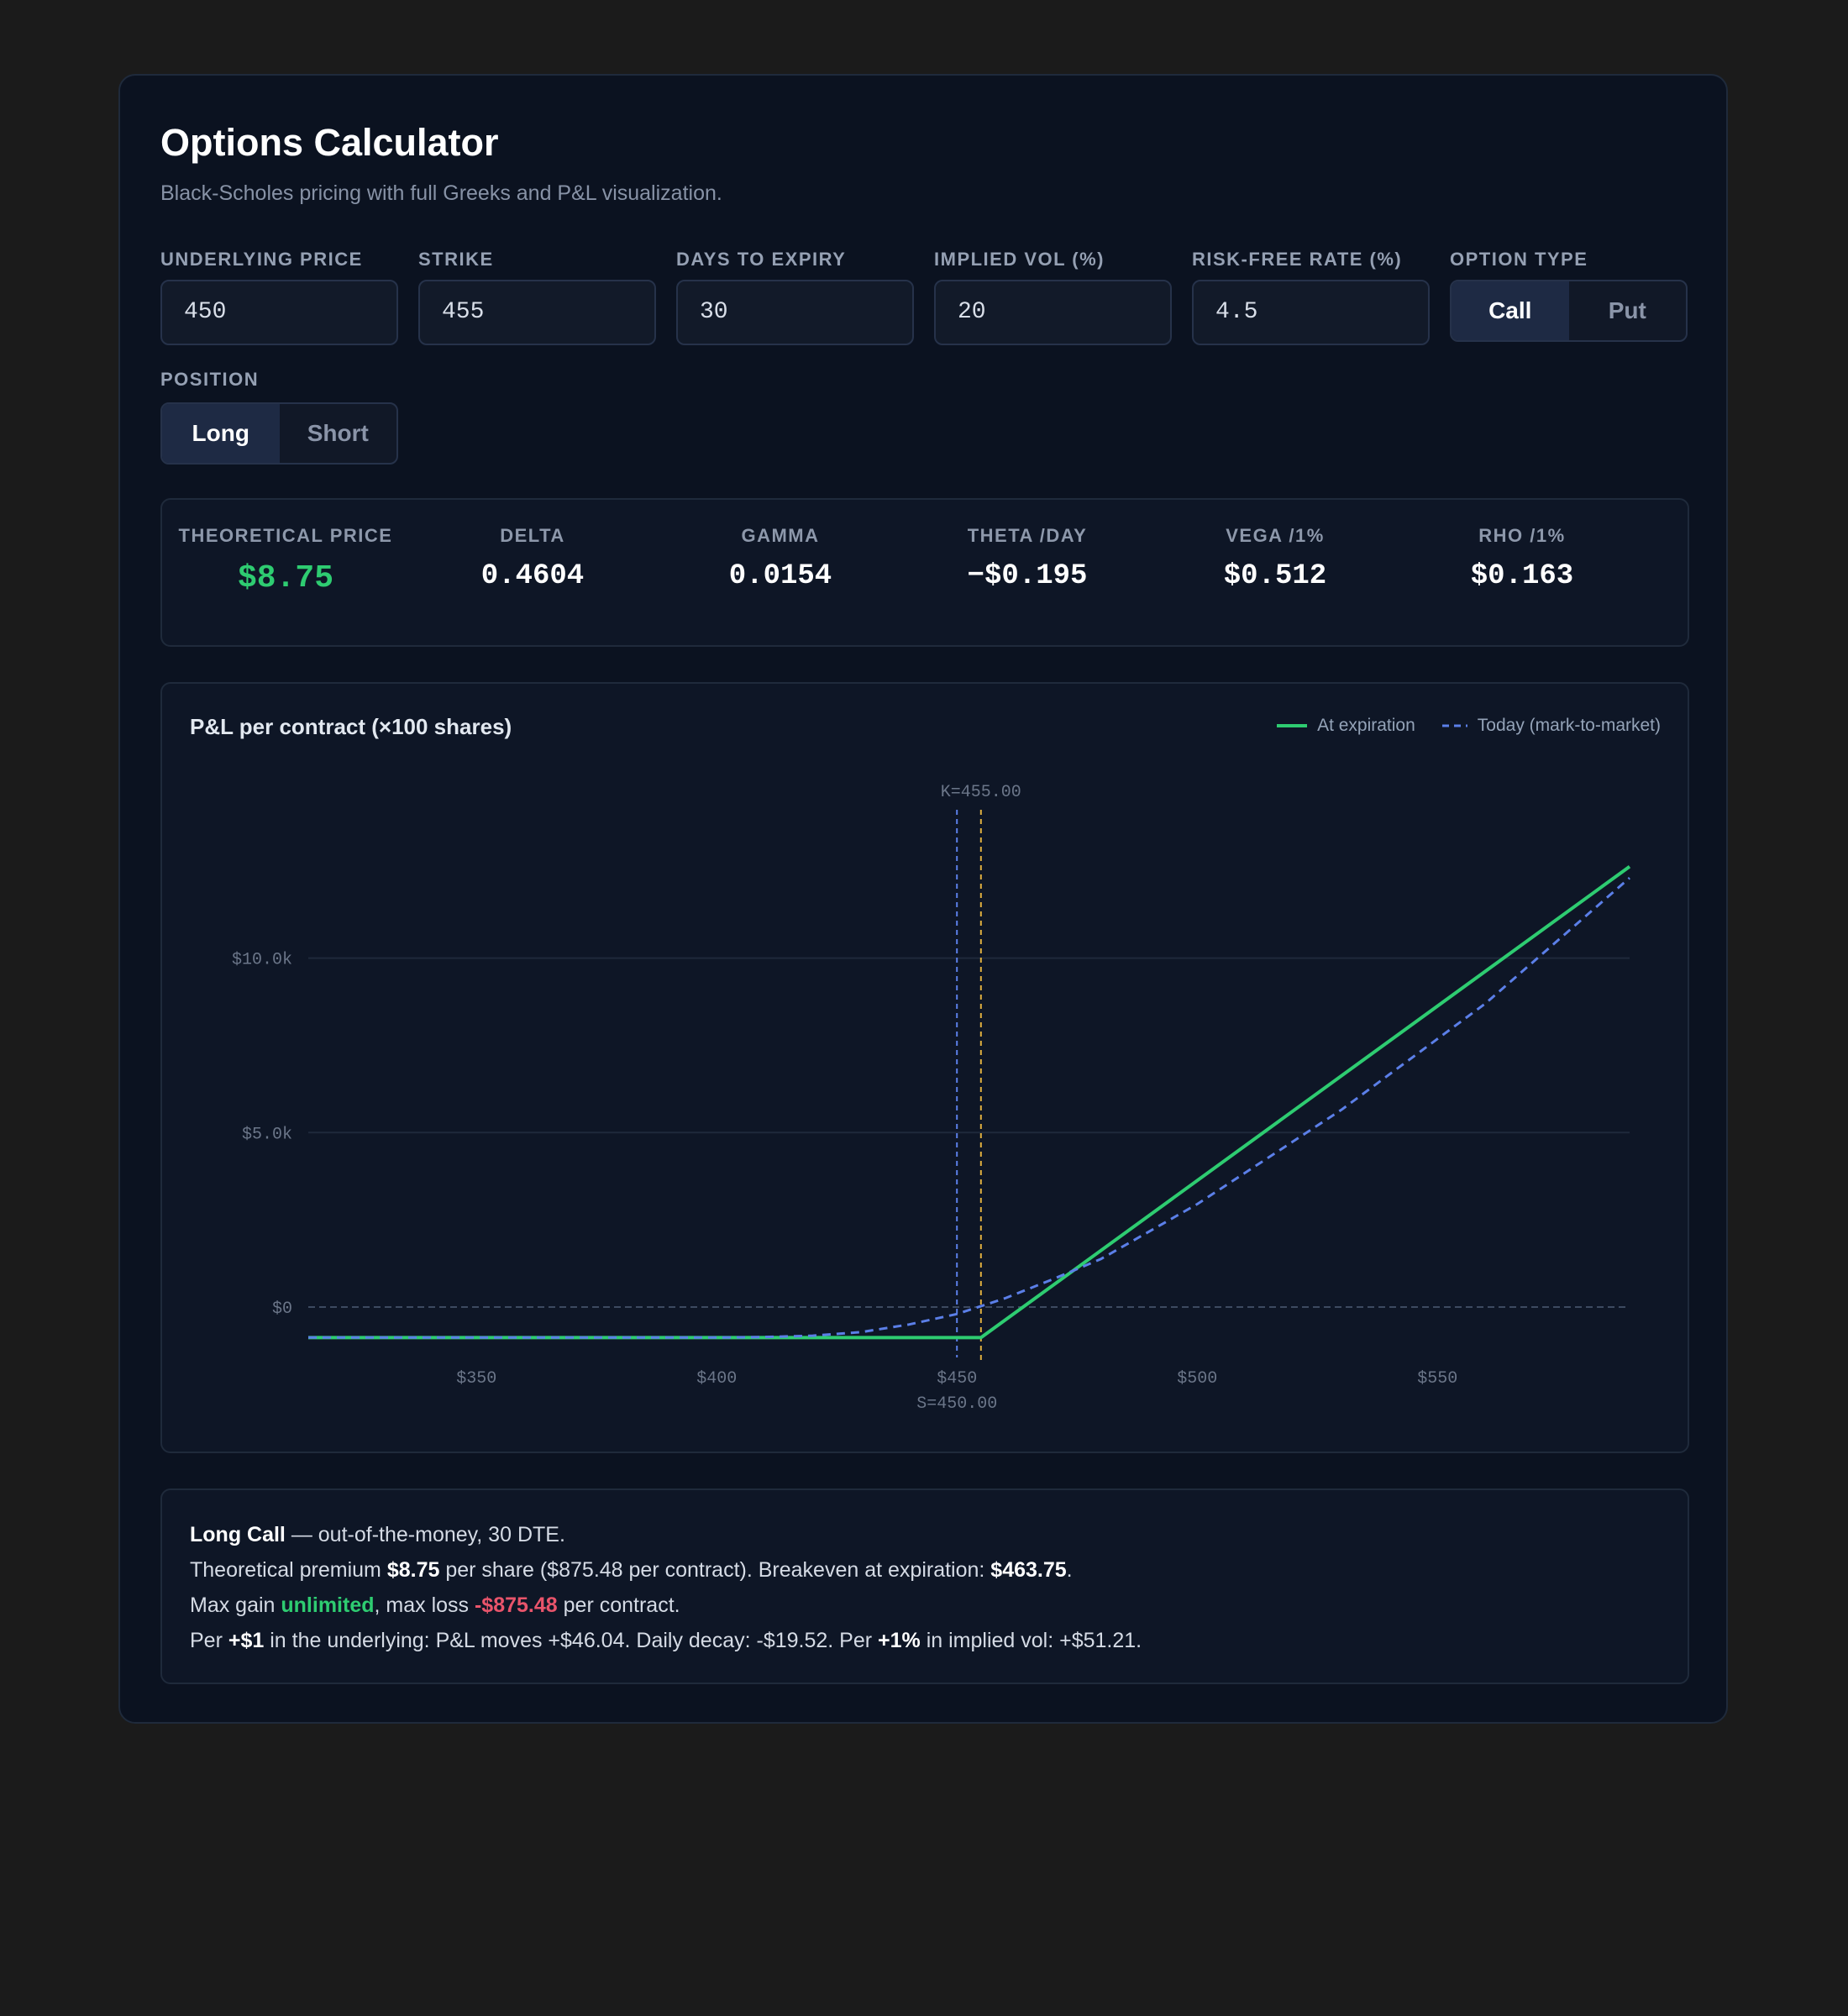  Describe the element at coordinates (532, 535) in the screenshot. I see `stat-label: DELTA` at that location.